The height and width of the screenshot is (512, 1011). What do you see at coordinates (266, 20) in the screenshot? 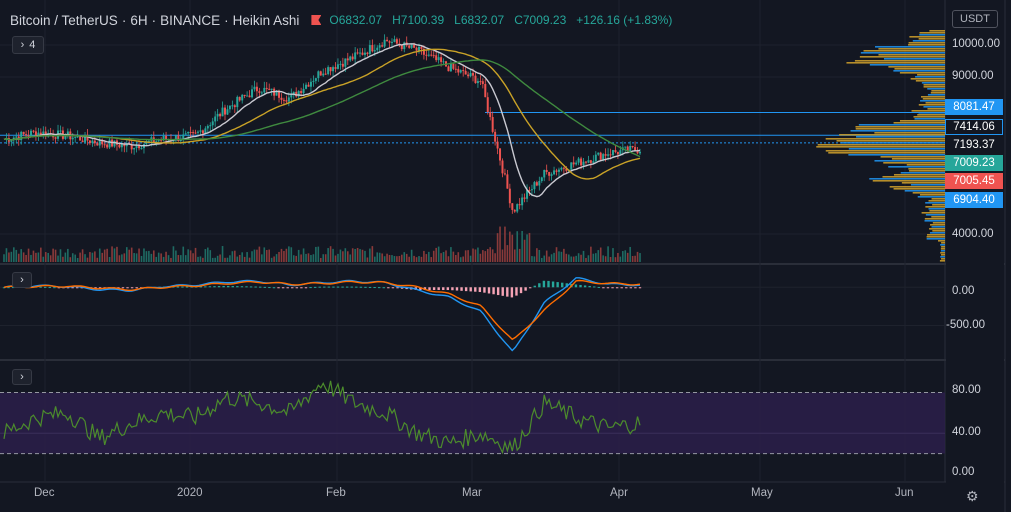
I see `chart-style-label: Heikin Ashi` at bounding box center [266, 20].